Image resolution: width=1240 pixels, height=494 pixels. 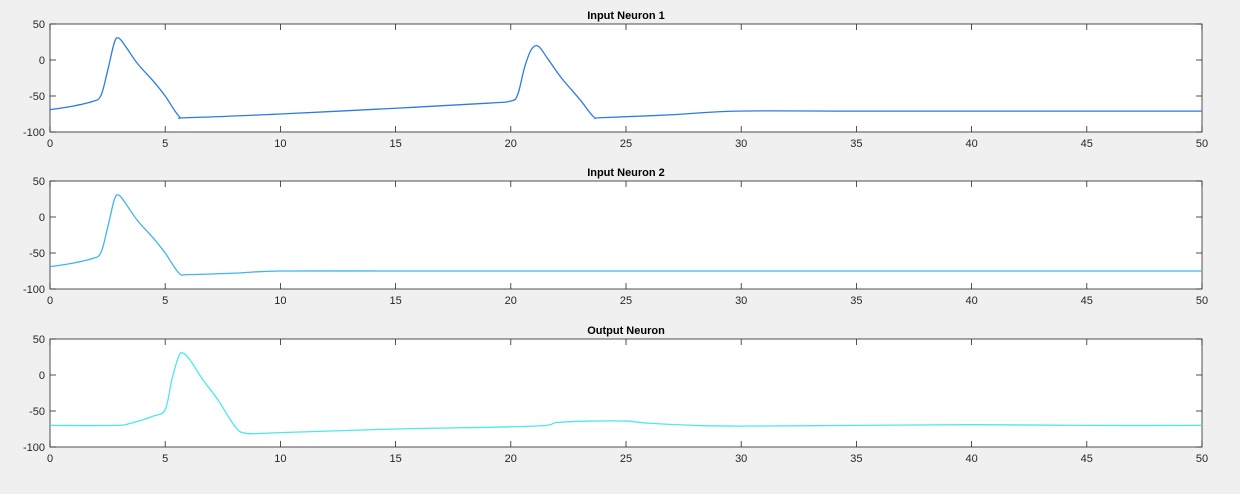 What do you see at coordinates (626, 173) in the screenshot?
I see `chart-title: Input Neuron 2` at bounding box center [626, 173].